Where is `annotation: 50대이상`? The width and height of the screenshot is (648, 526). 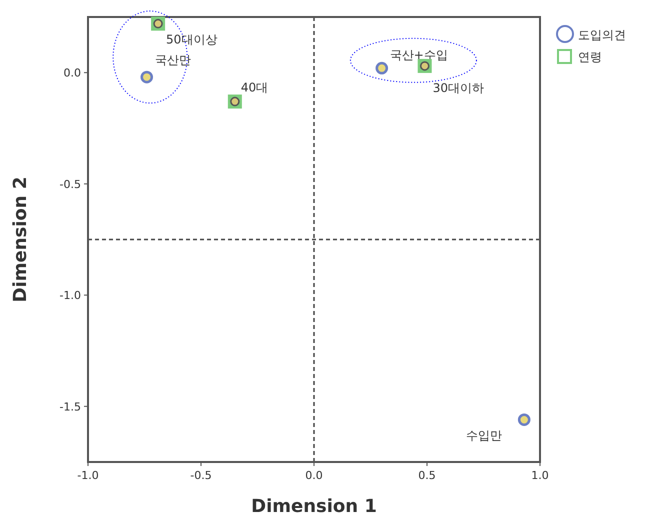
annotation: 50대이상 is located at coordinates (192, 39).